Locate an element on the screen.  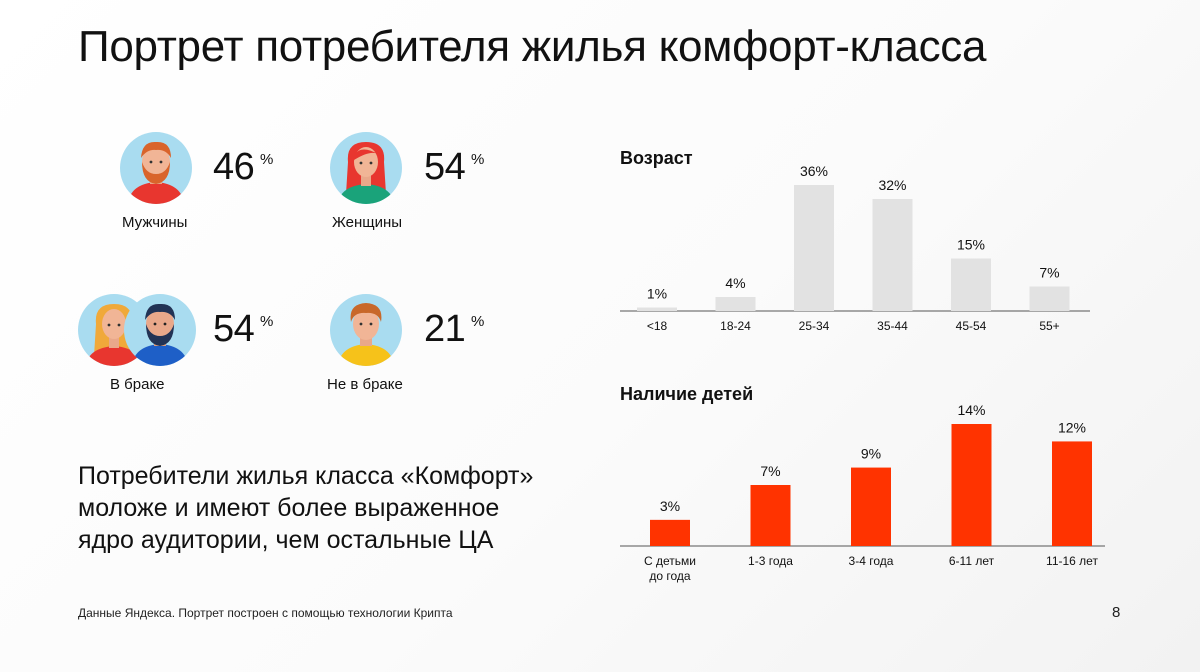
category-label: 6-11 лет is located at coordinates (972, 561).